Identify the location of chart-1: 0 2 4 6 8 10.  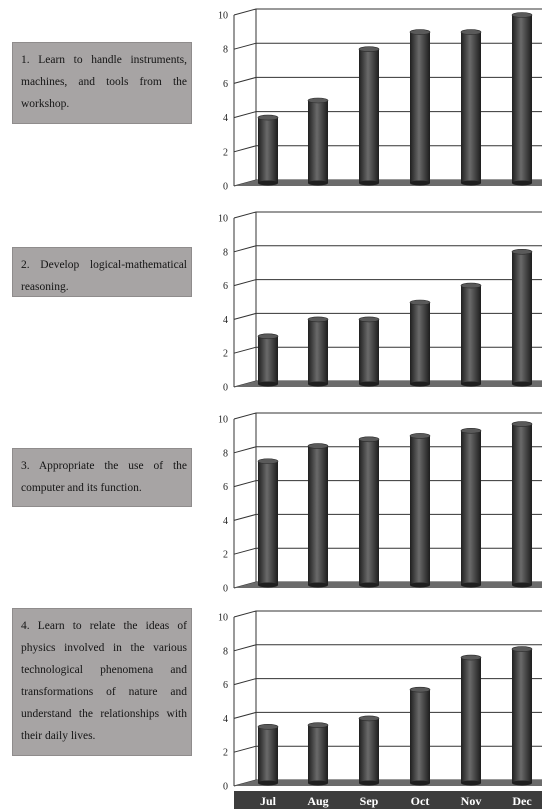
(380, 100).